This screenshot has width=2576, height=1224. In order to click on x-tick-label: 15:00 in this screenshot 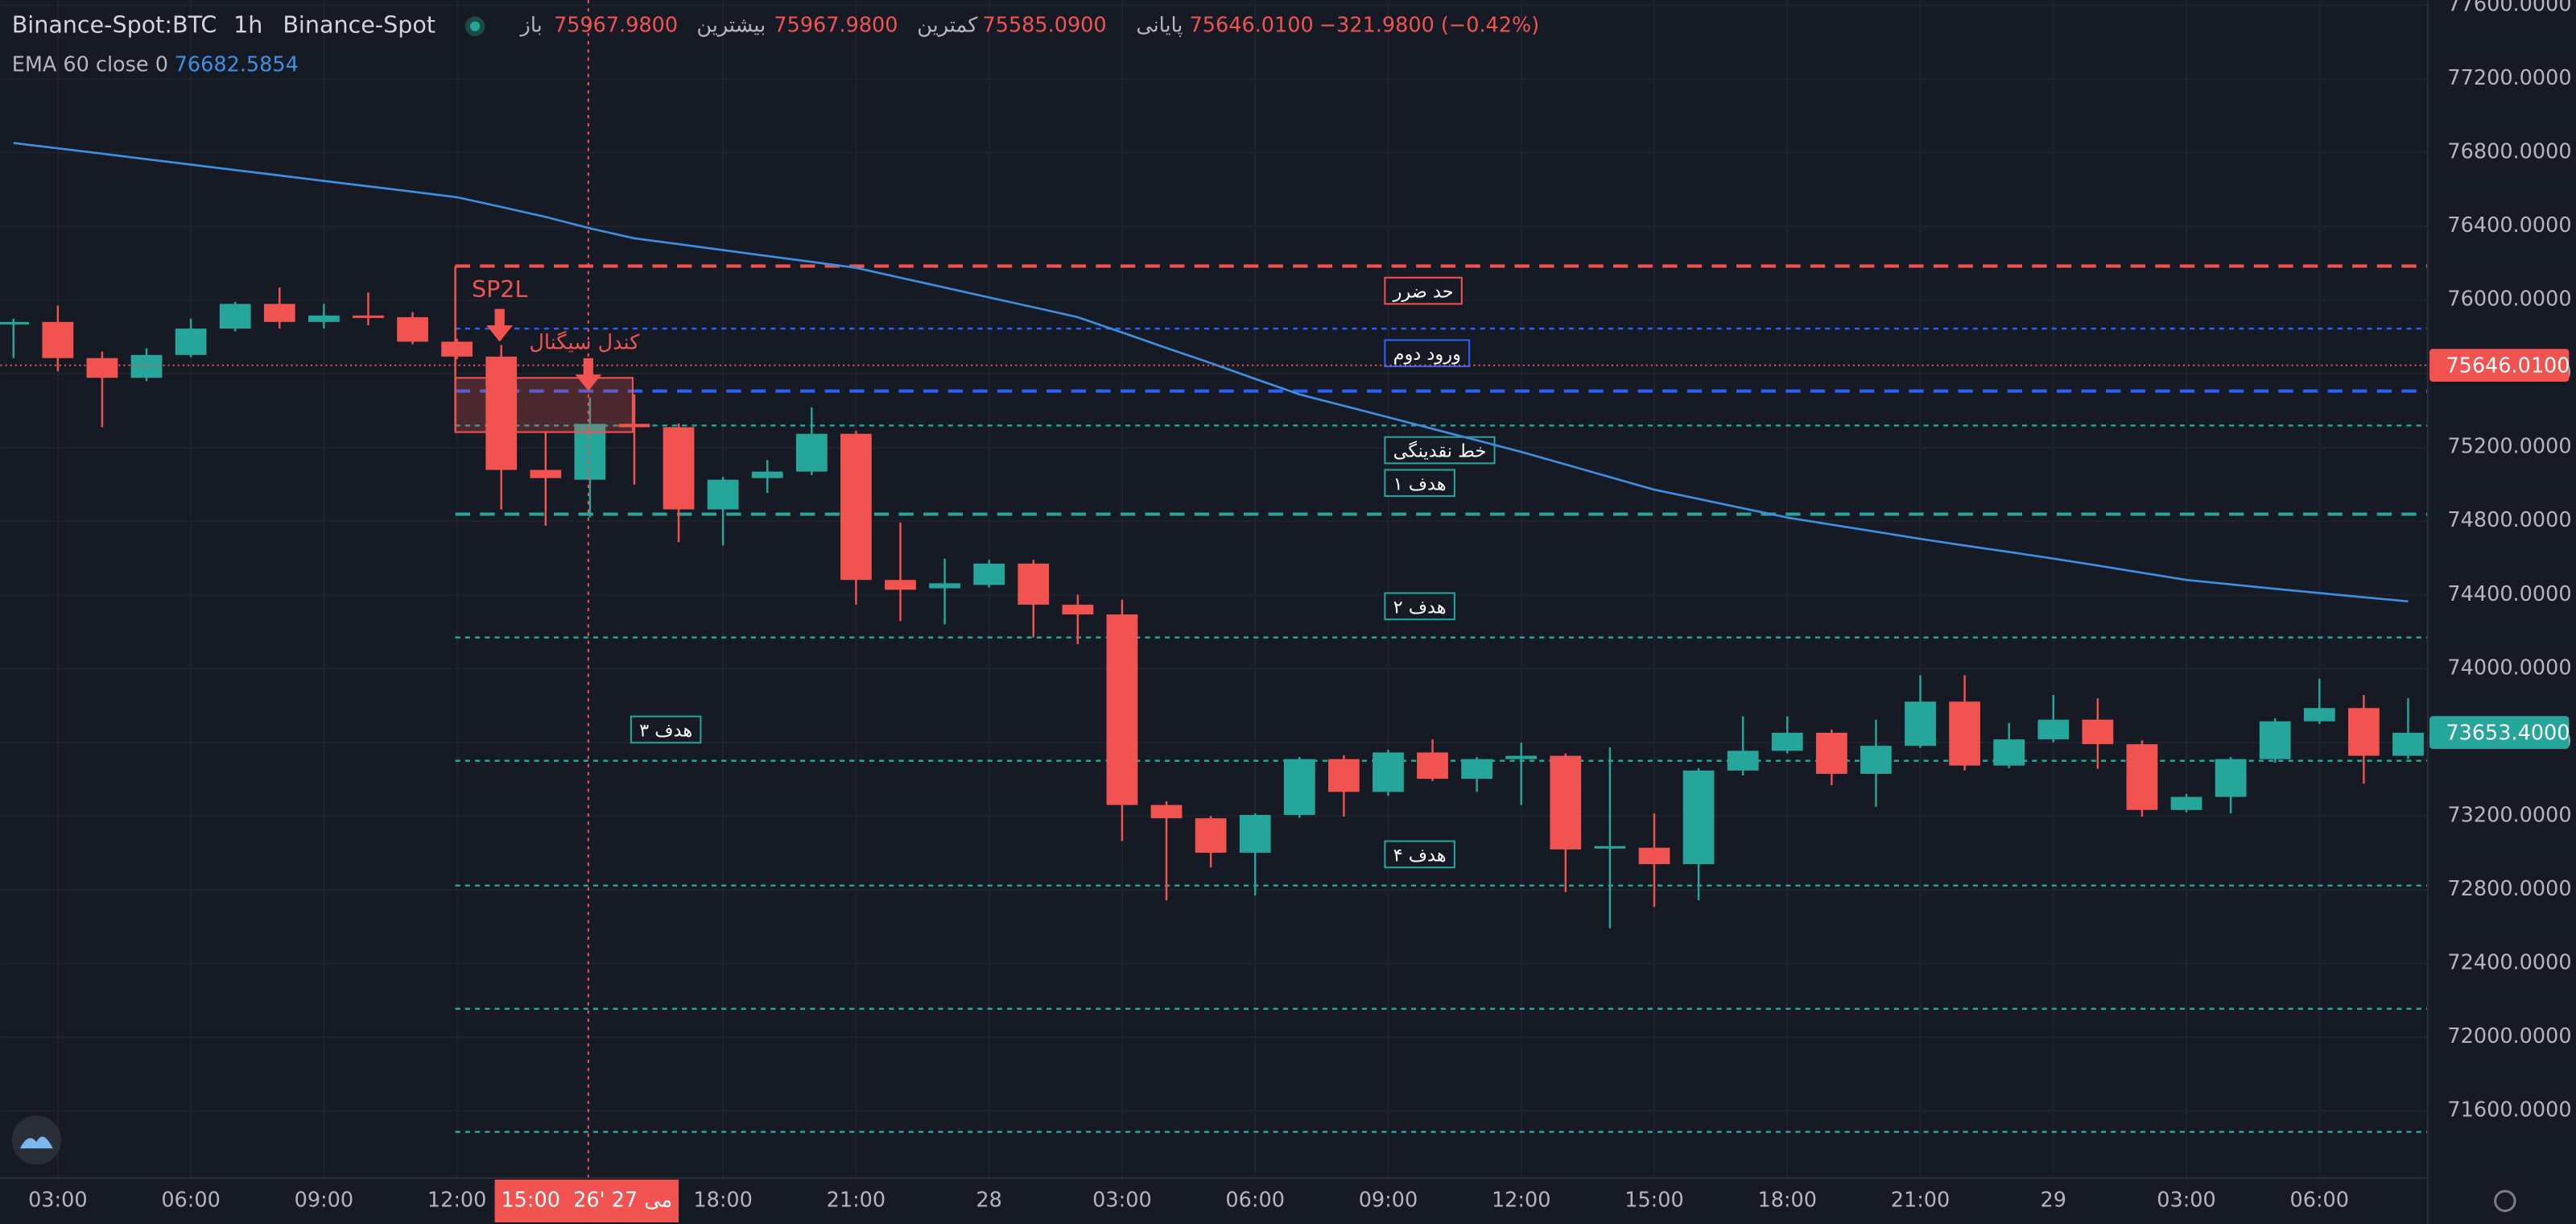, I will do `click(1653, 1200)`.